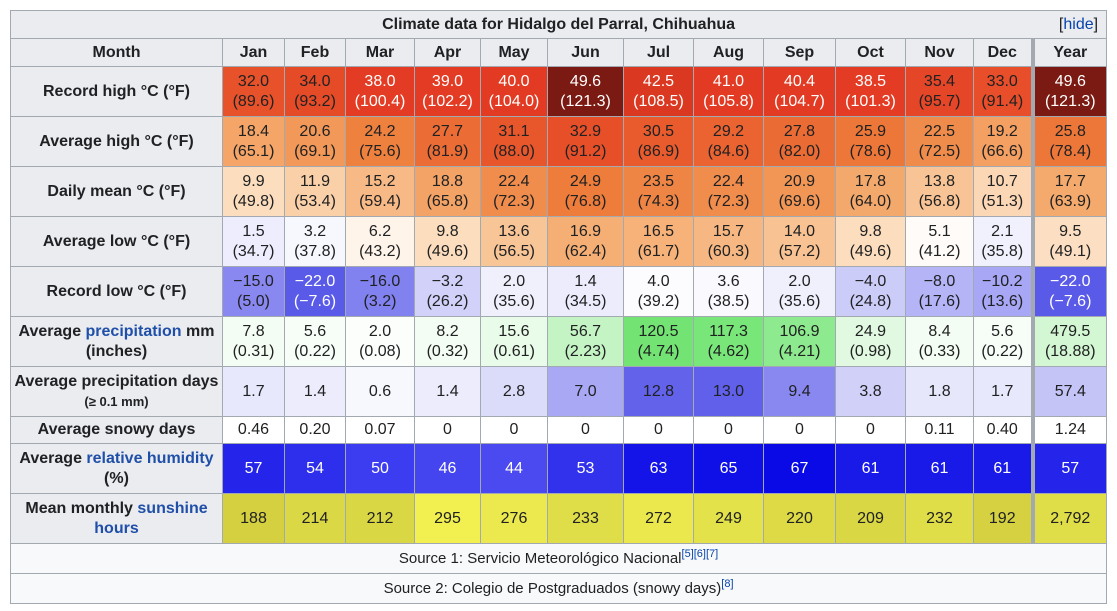 This screenshot has width=1117, height=611. What do you see at coordinates (315, 201) in the screenshot?
I see `cell-value-secondary: (53.4)` at bounding box center [315, 201].